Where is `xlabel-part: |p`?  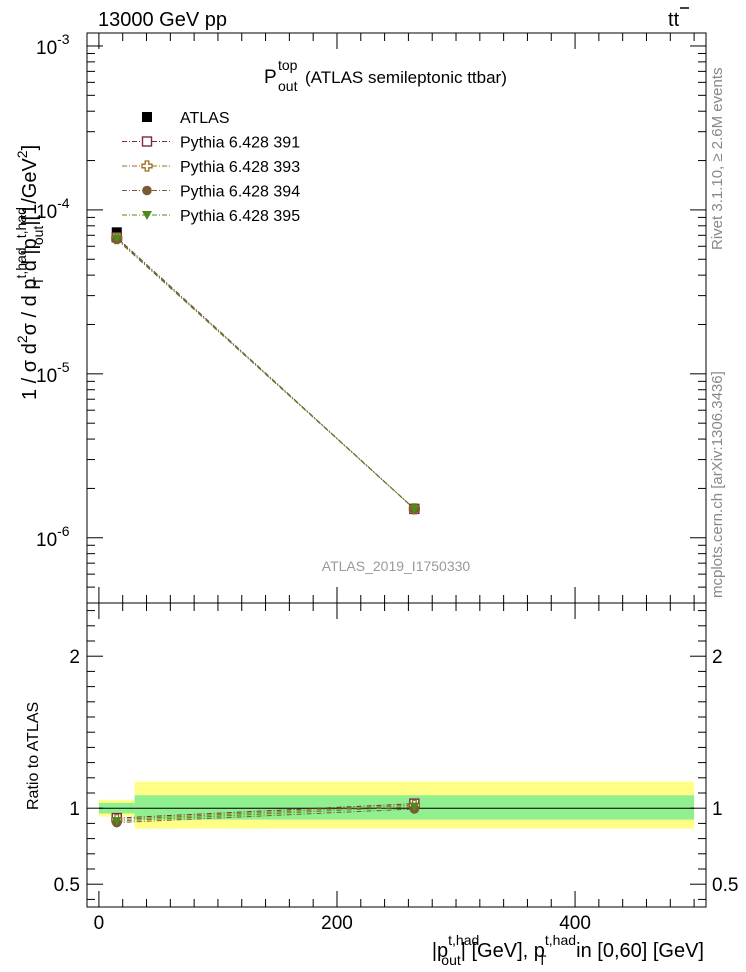 xlabel-part: |p is located at coordinates (440, 951).